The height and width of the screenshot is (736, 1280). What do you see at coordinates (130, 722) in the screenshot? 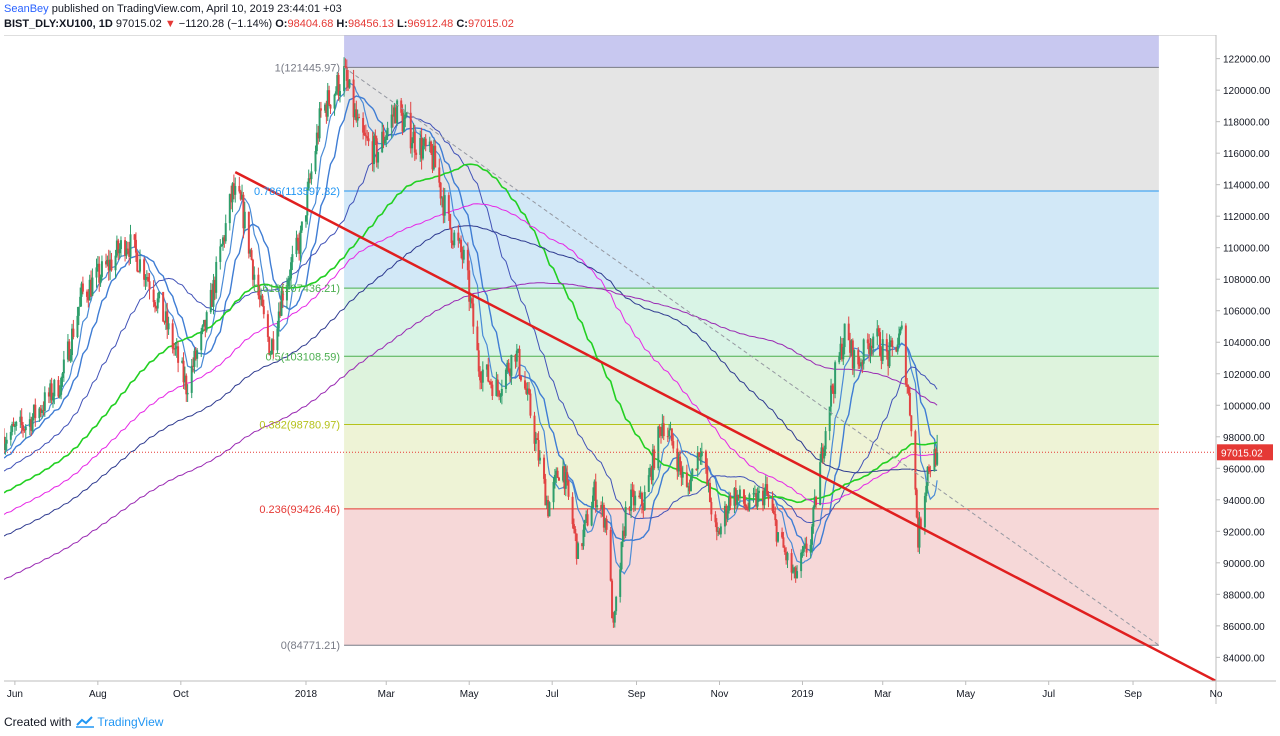
I see `tradingview-brand: TradingView` at bounding box center [130, 722].